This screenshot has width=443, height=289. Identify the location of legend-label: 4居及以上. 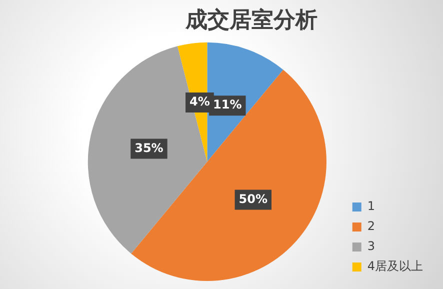
(395, 266).